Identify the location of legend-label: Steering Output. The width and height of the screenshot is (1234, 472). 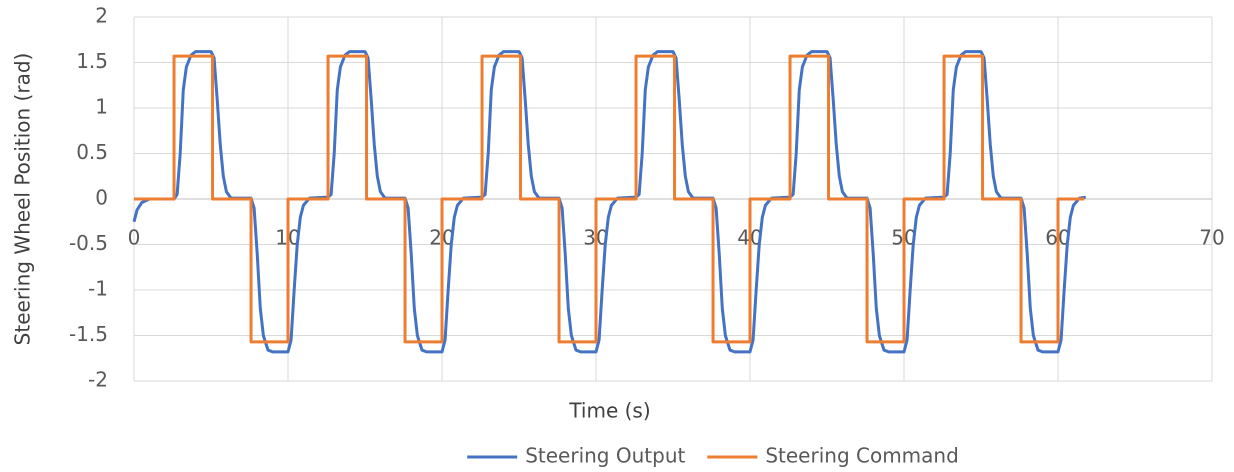
(605, 456).